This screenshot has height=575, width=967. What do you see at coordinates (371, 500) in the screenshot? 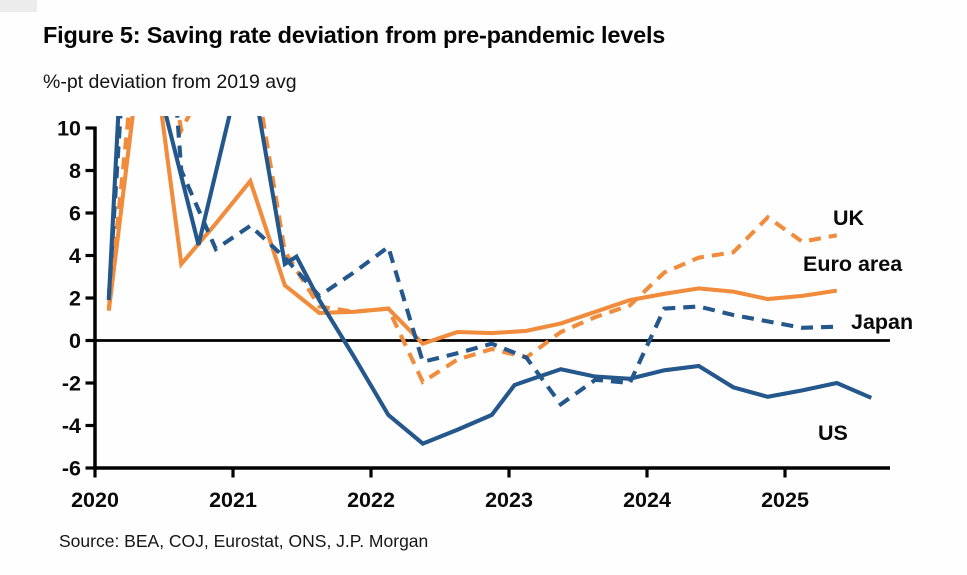
I see `x-tick-label: 2022` at bounding box center [371, 500].